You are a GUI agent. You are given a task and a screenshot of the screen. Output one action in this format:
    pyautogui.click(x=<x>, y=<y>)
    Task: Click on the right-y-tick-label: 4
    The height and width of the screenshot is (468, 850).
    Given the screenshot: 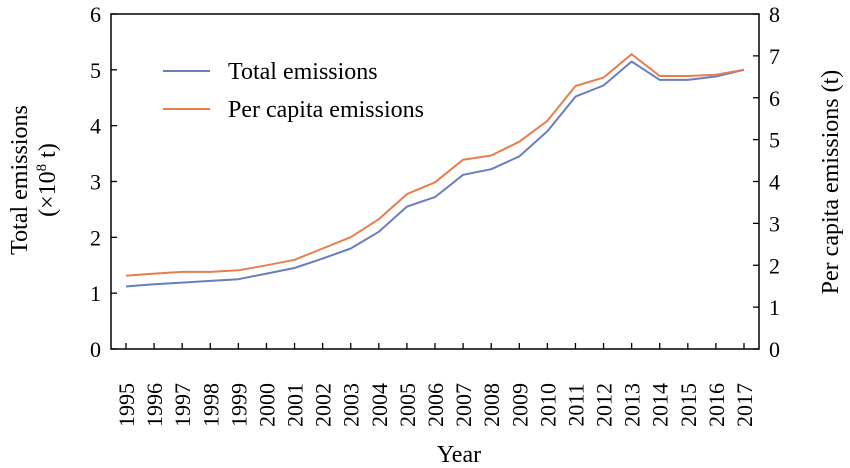 What is the action you would take?
    pyautogui.click(x=774, y=182)
    